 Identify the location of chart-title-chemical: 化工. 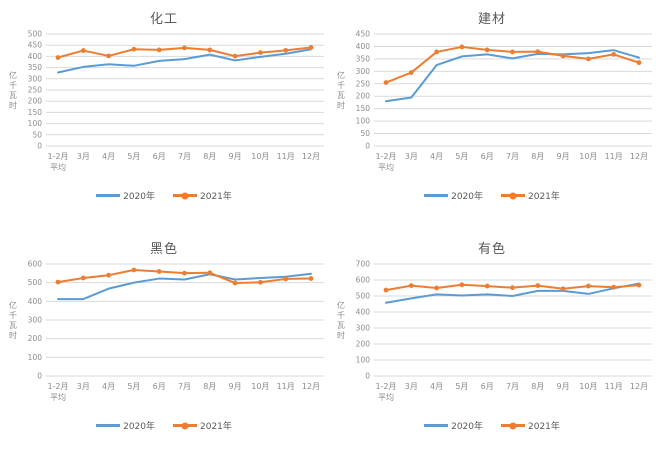
(163, 19).